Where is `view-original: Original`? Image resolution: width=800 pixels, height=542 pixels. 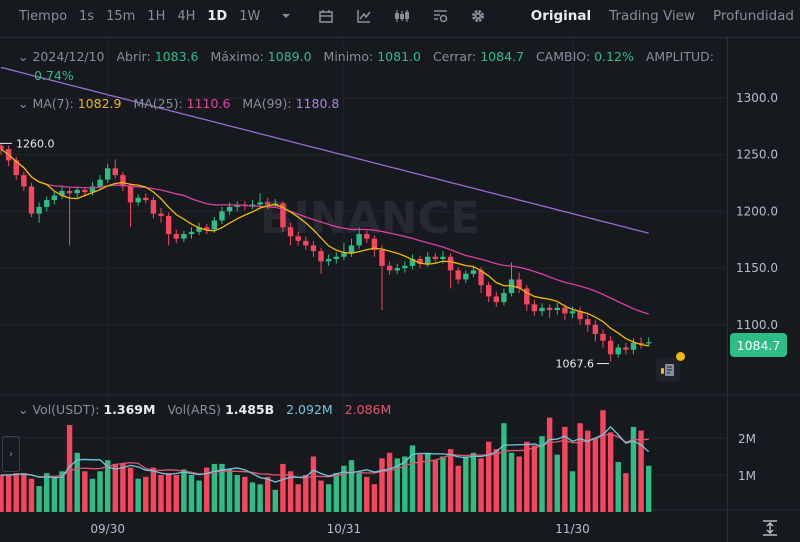
view-original: Original is located at coordinates (561, 16).